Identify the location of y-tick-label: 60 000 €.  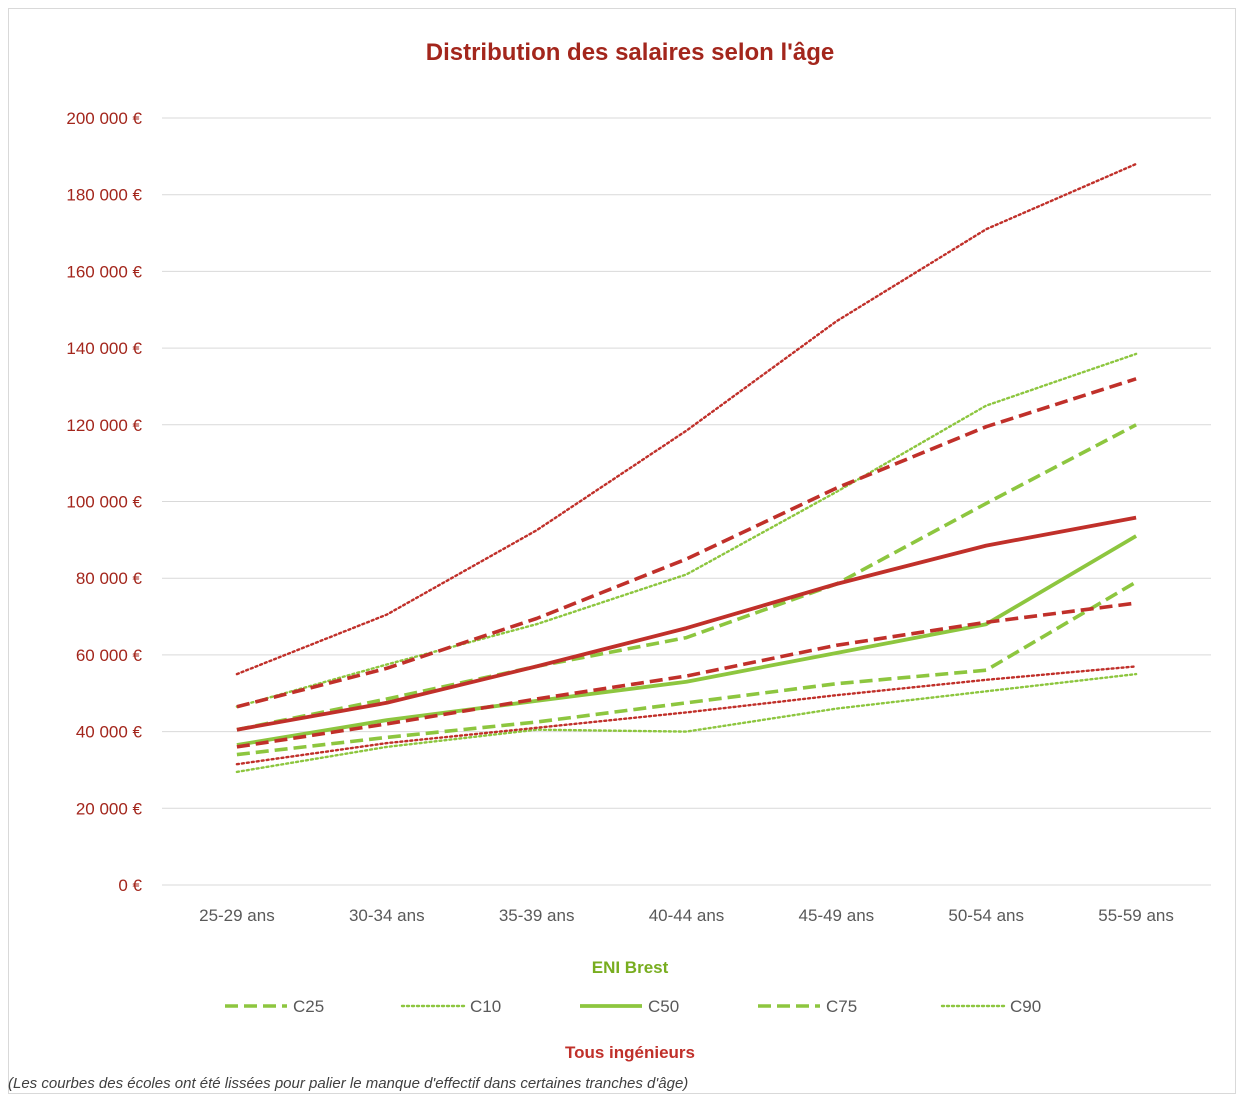
(109, 655).